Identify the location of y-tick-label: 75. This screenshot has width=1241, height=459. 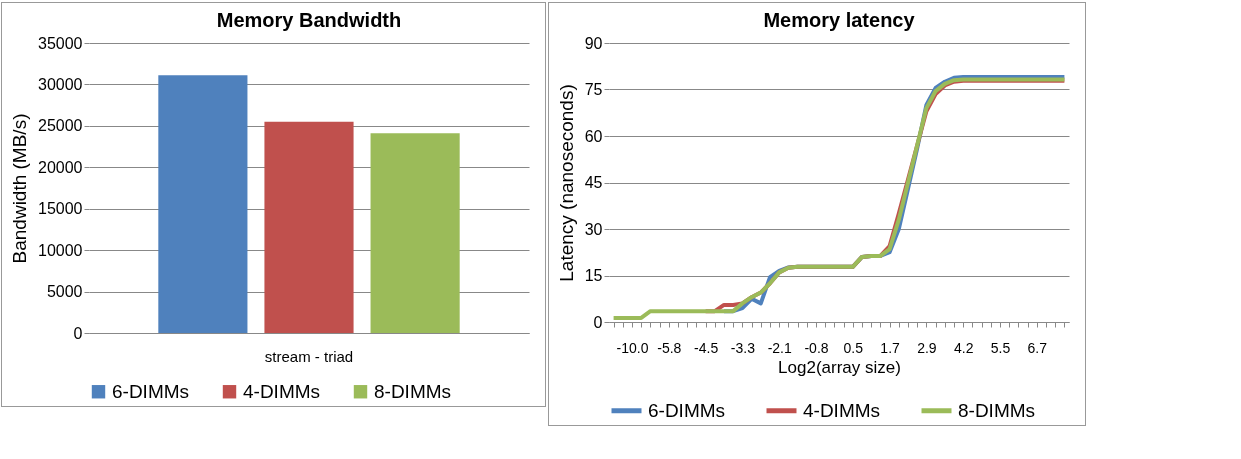
(593, 89).